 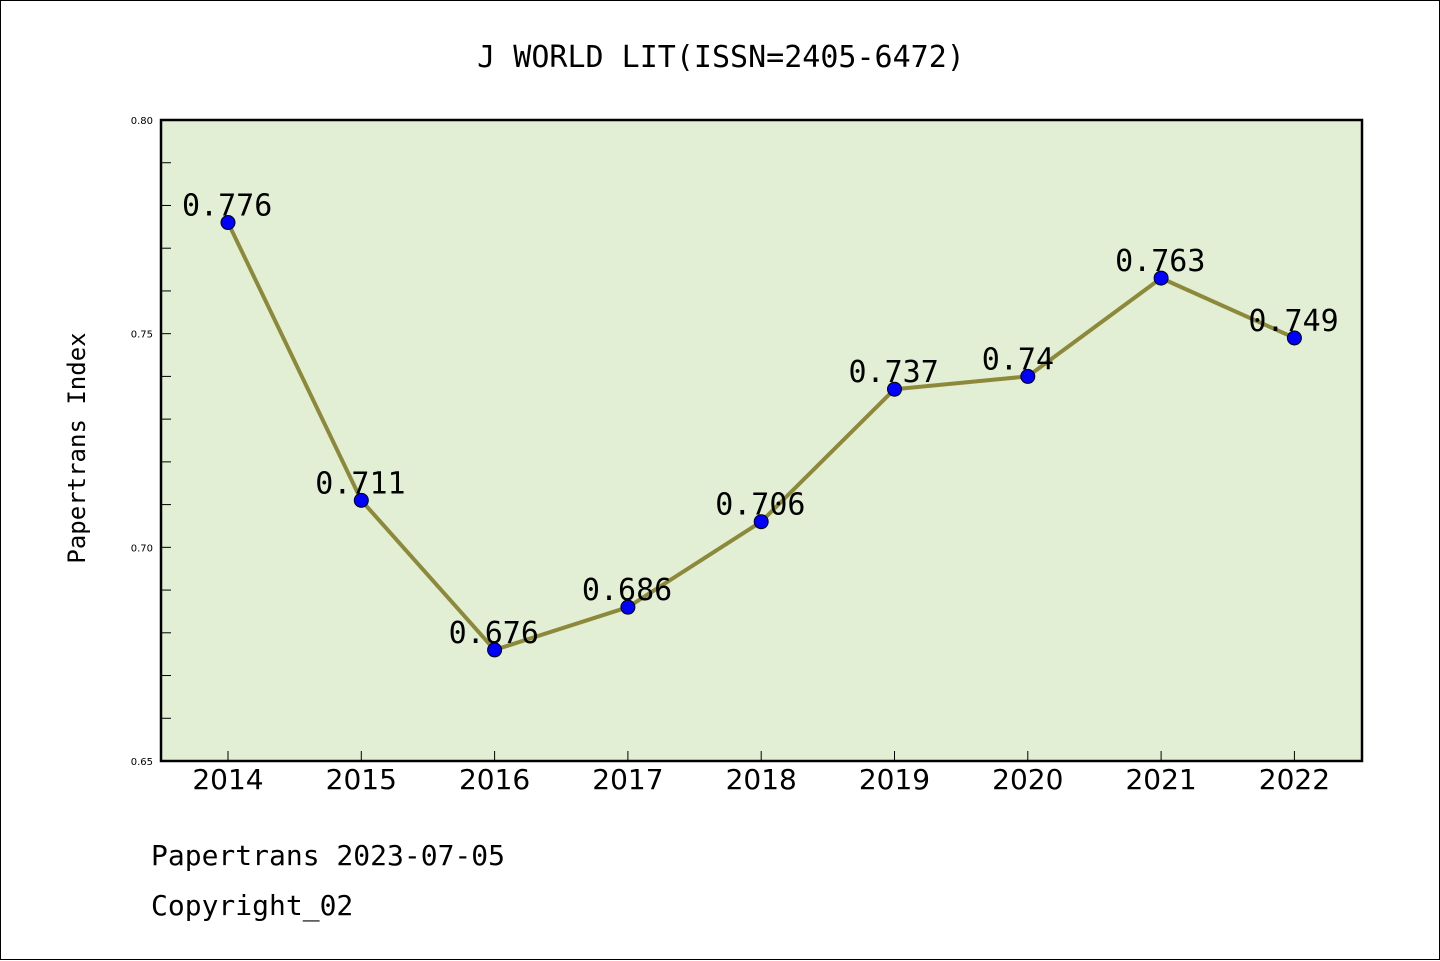 What do you see at coordinates (1293, 321) in the screenshot?
I see `data-label: 0.749` at bounding box center [1293, 321].